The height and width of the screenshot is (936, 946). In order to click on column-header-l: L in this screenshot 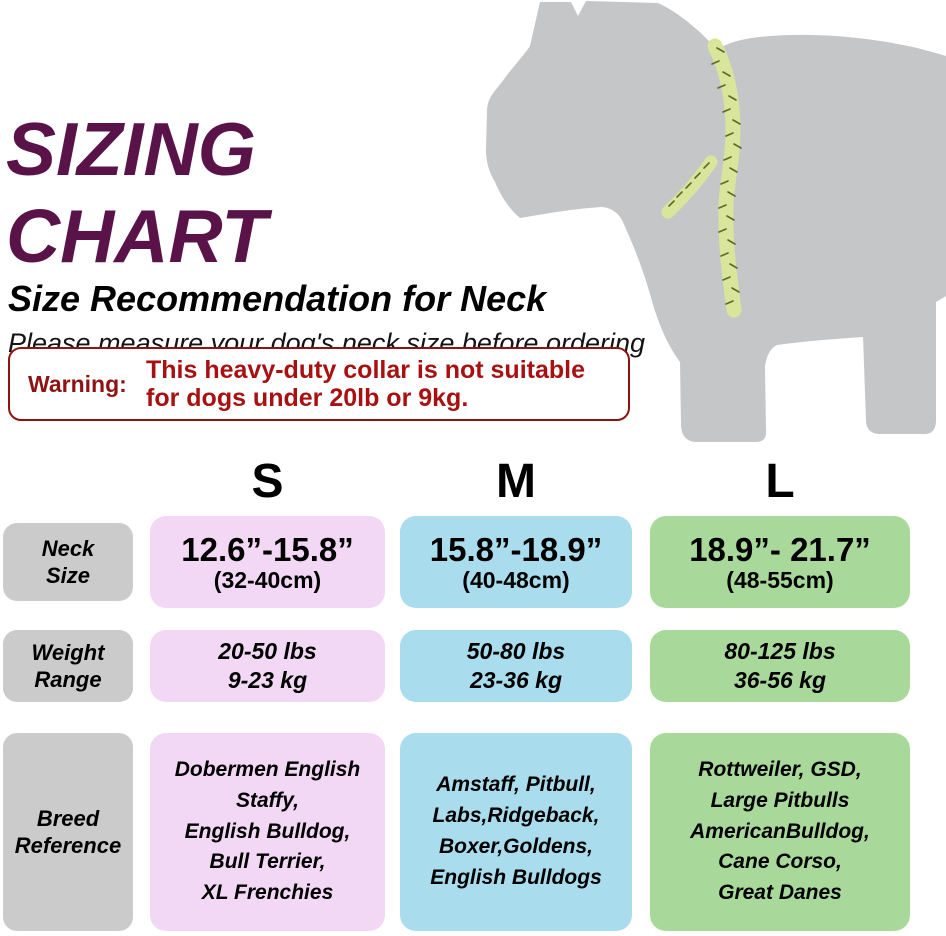, I will do `click(780, 481)`.